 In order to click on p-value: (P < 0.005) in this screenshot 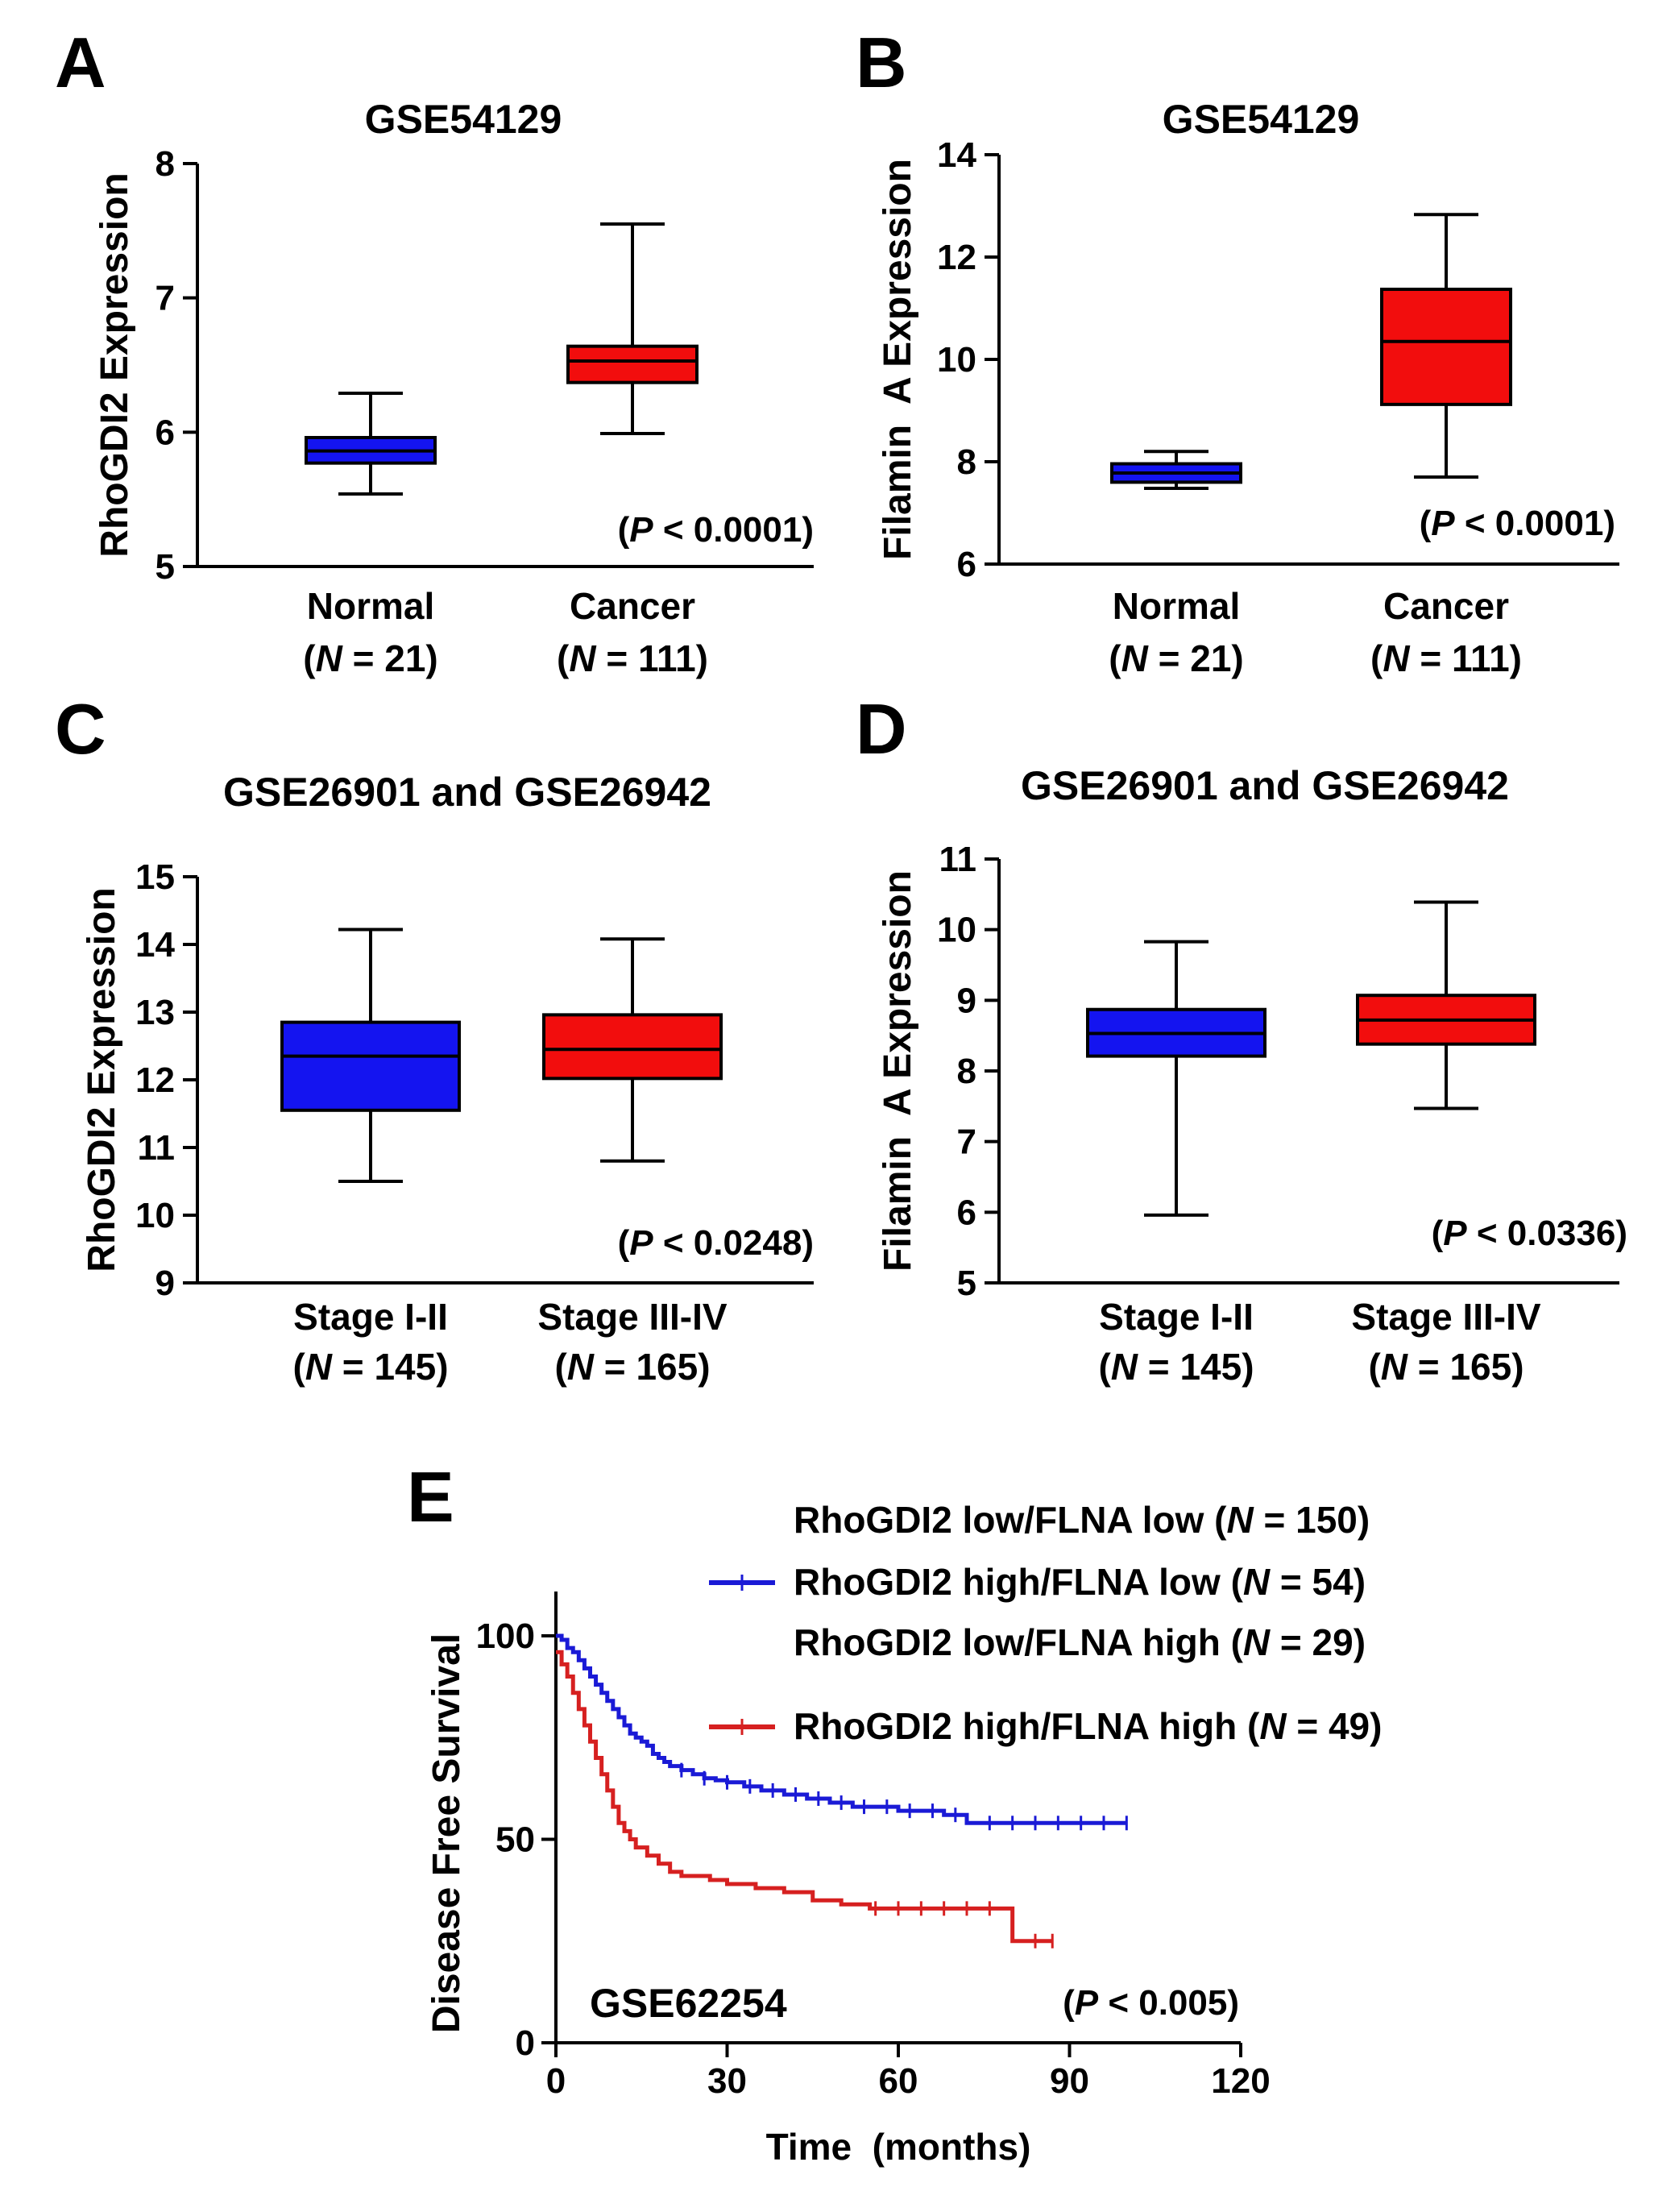, I will do `click(1151, 2003)`.